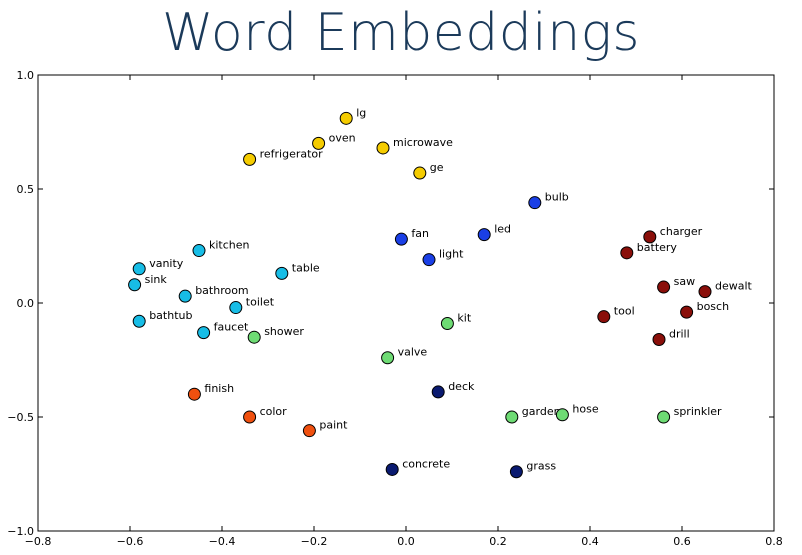 The width and height of the screenshot is (802, 555). Describe the element at coordinates (221, 290) in the screenshot. I see `point-label: bathroom` at that location.